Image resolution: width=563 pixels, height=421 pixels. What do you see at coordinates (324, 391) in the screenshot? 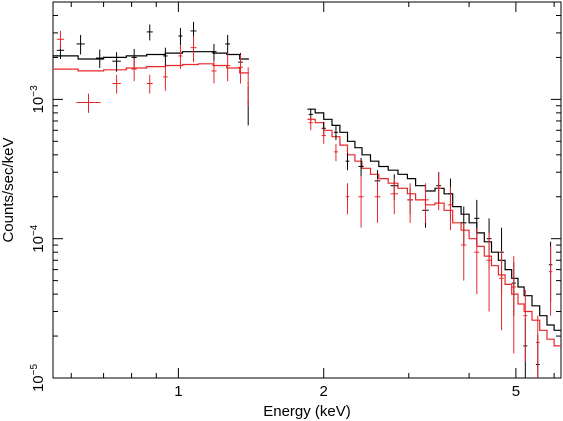
I see `x-tick-label: 2` at bounding box center [324, 391].